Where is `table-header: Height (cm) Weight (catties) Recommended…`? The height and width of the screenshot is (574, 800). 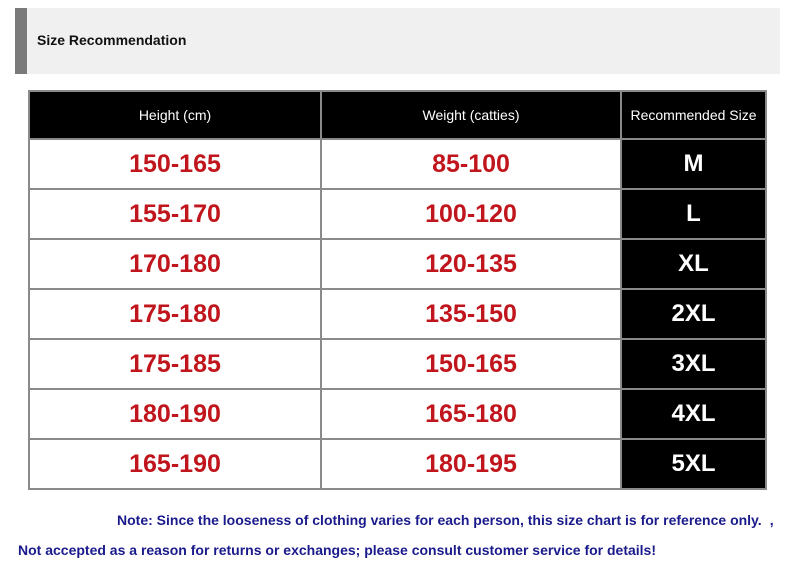
table-header: Height (cm) Weight (catties) Recommended… is located at coordinates (397, 115).